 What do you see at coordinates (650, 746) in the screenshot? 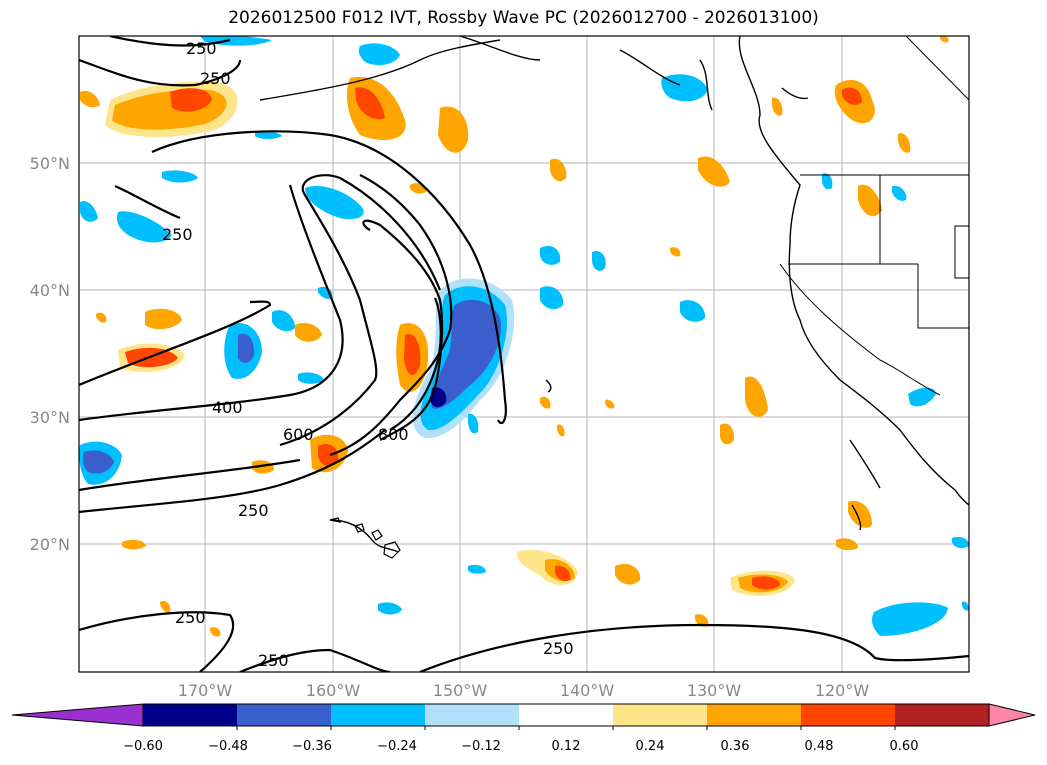
I see `colorbar-tick-label: 0.24` at bounding box center [650, 746].